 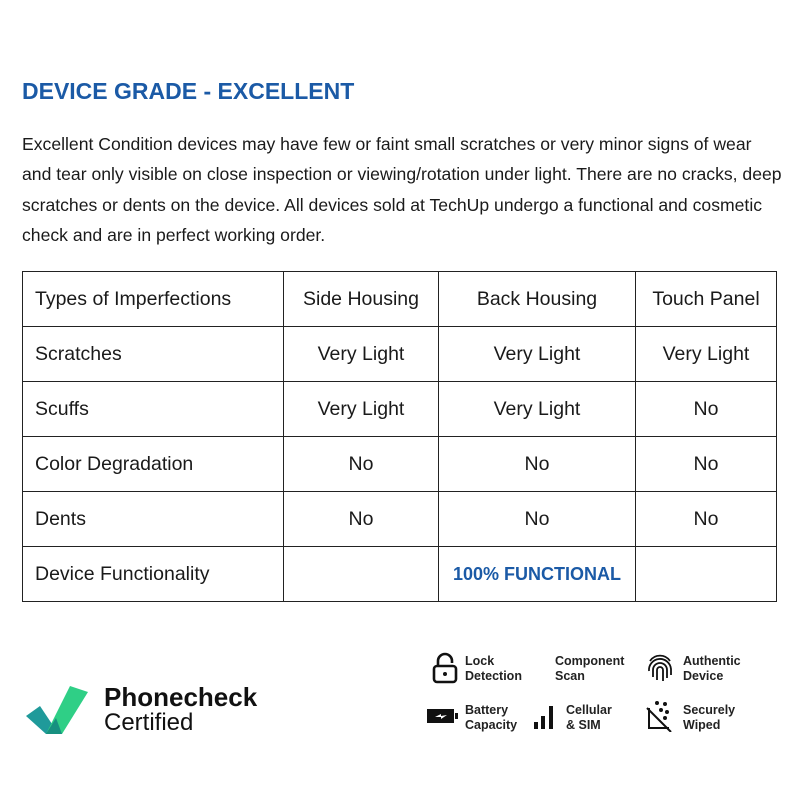 I want to click on logo-name: Phonecheck, so click(x=181, y=697).